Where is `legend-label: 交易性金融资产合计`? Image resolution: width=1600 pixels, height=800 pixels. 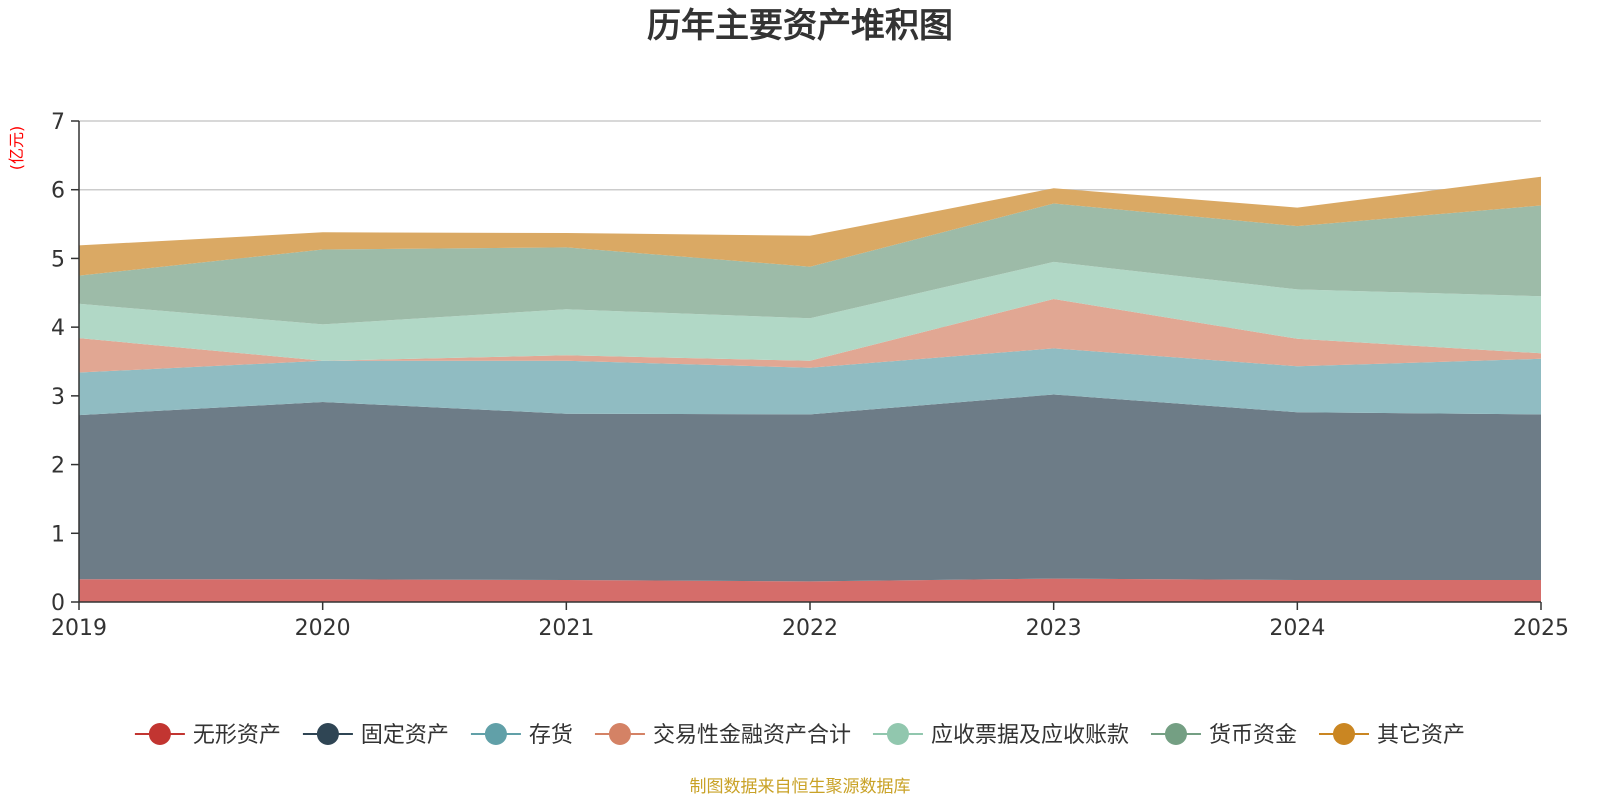 legend-label: 交易性金融资产合计 is located at coordinates (752, 735).